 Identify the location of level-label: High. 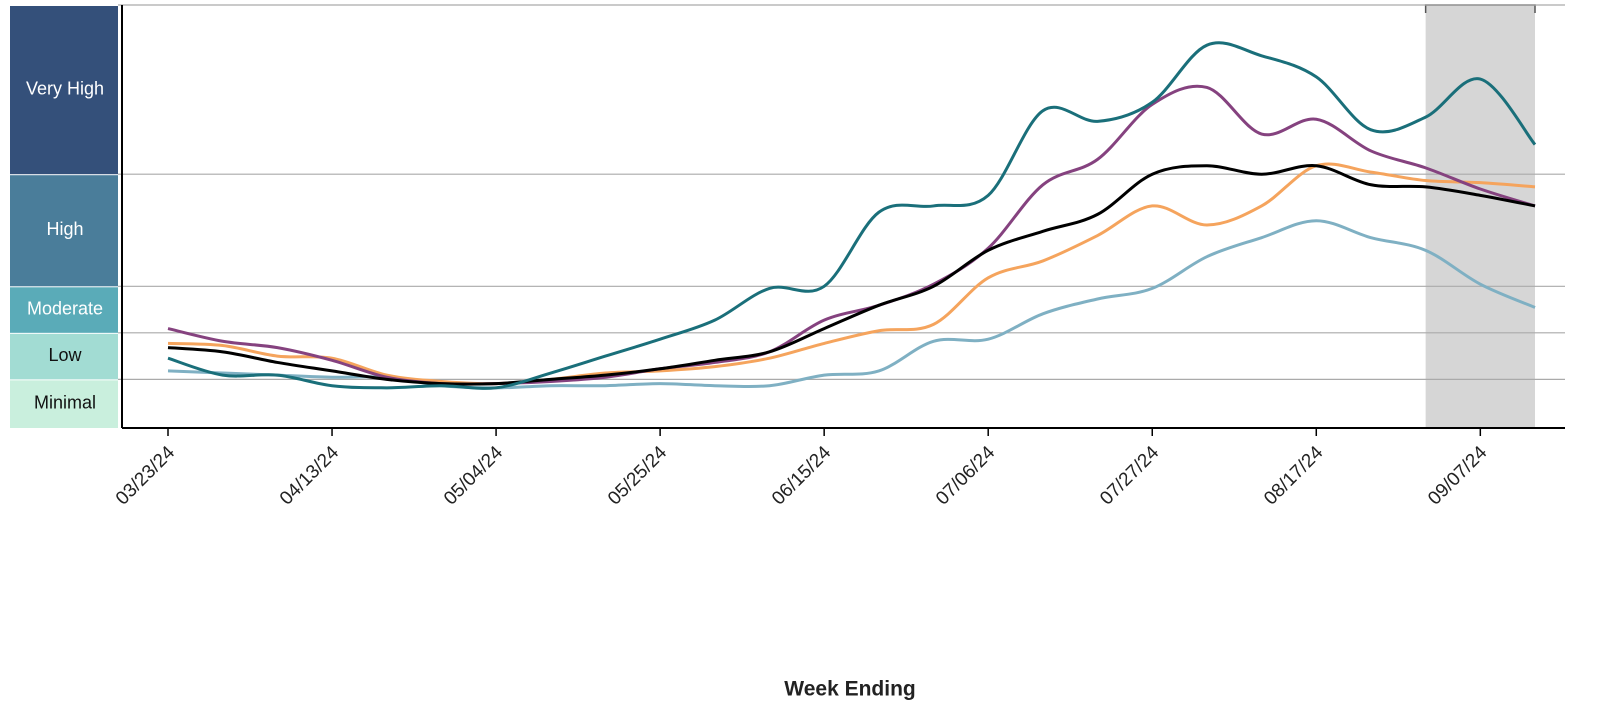
(64, 229).